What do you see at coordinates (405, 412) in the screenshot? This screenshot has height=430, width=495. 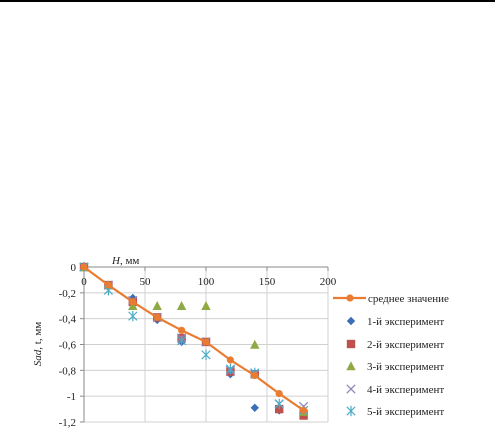 I see `legend-label: 5-й эксперимент` at bounding box center [405, 412].